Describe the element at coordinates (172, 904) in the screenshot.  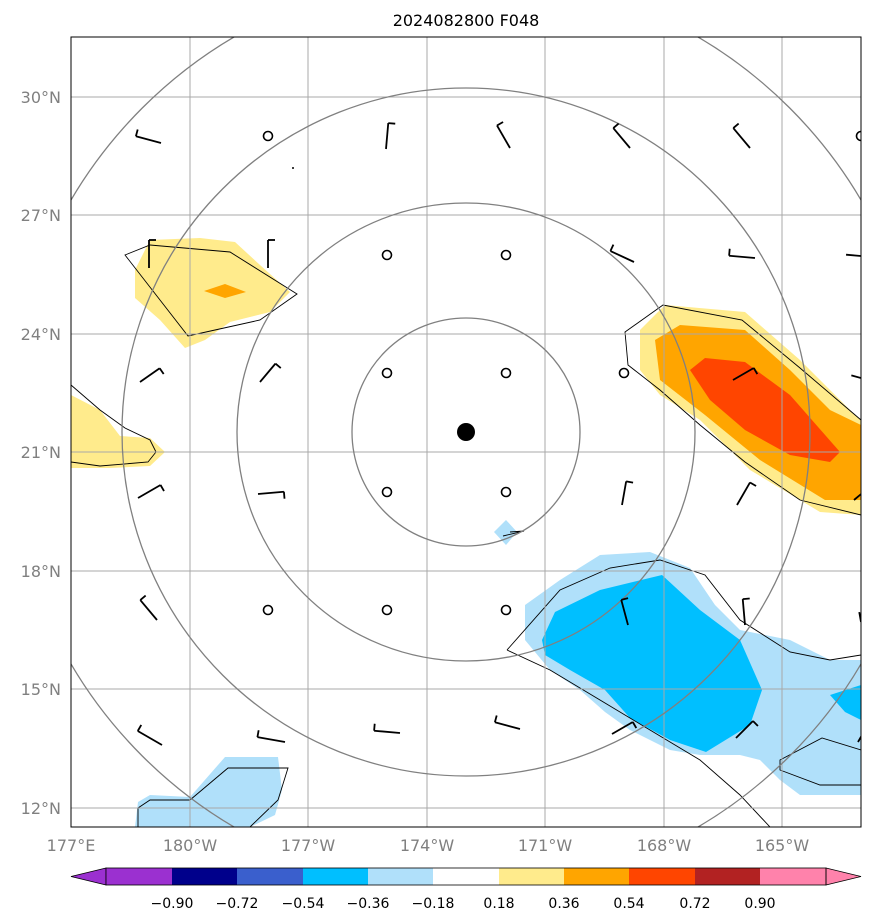
I see `colorbar-label: −0.90` at that location.